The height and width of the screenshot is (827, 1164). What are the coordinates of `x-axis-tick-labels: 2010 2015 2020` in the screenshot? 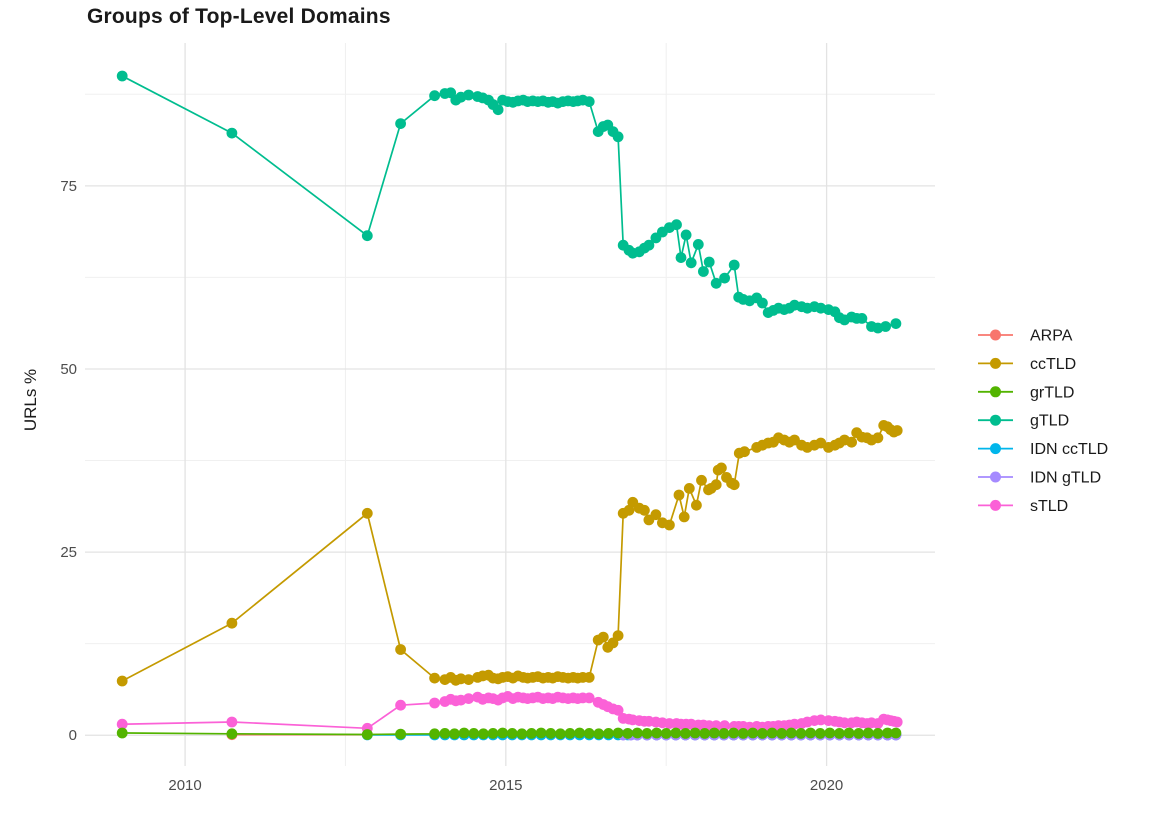 It's located at (505, 785).